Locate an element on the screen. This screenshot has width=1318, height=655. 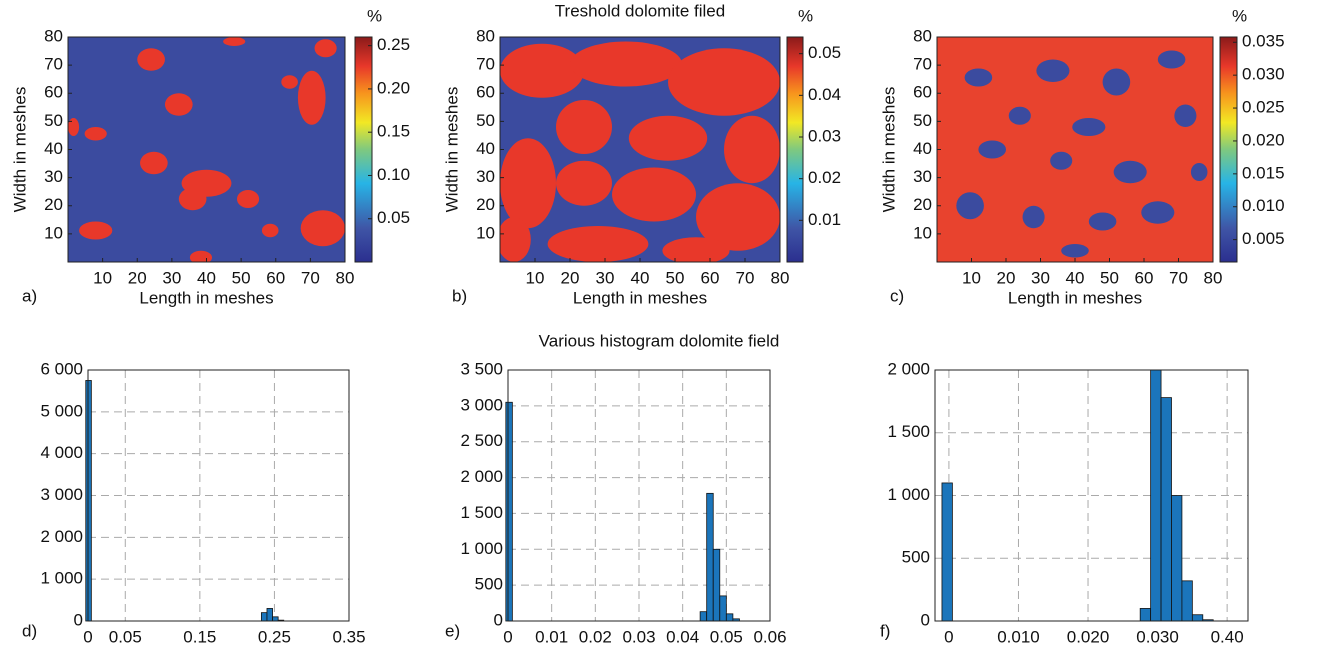
y-tick-label: 5 000 is located at coordinates (61, 410).